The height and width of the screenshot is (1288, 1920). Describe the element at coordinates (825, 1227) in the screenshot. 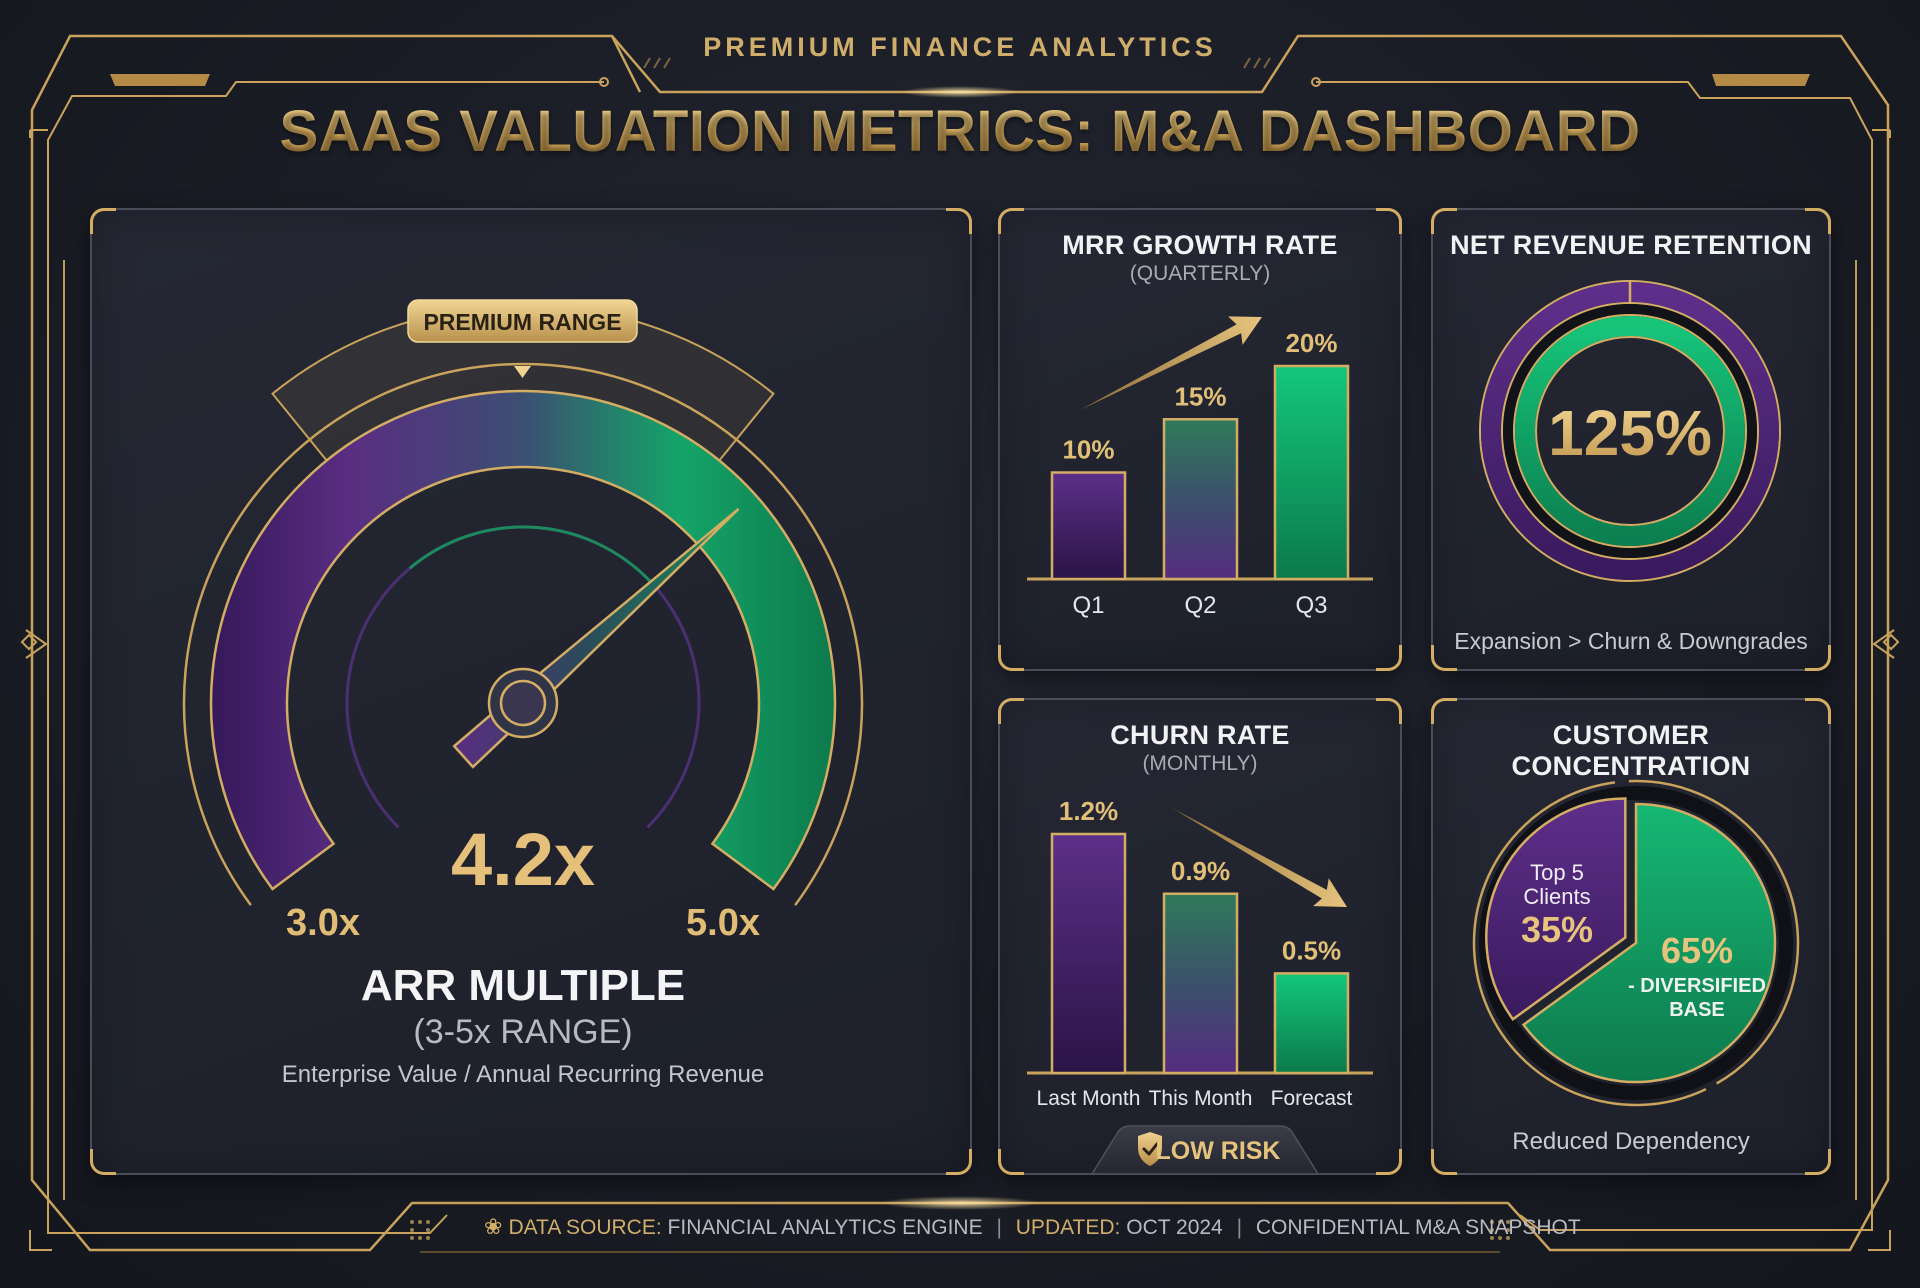

I see `footer-source-value: FINANCIAL ANALYTICS ENGINE` at that location.